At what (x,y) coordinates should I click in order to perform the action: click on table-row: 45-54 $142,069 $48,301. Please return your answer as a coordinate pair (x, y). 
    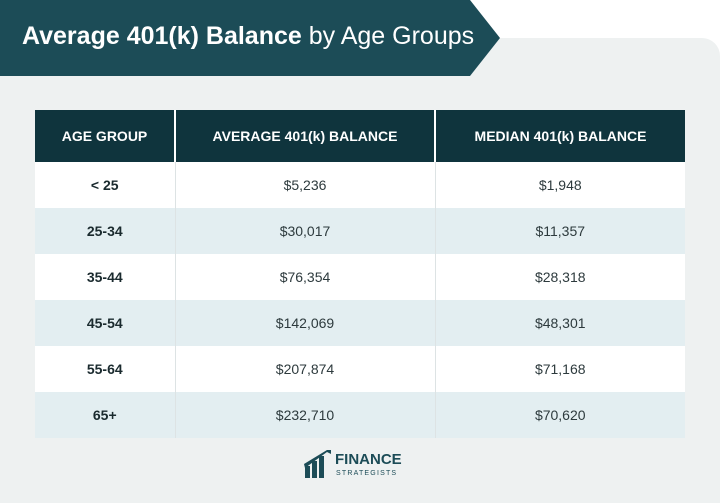
    Looking at the image, I should click on (360, 323).